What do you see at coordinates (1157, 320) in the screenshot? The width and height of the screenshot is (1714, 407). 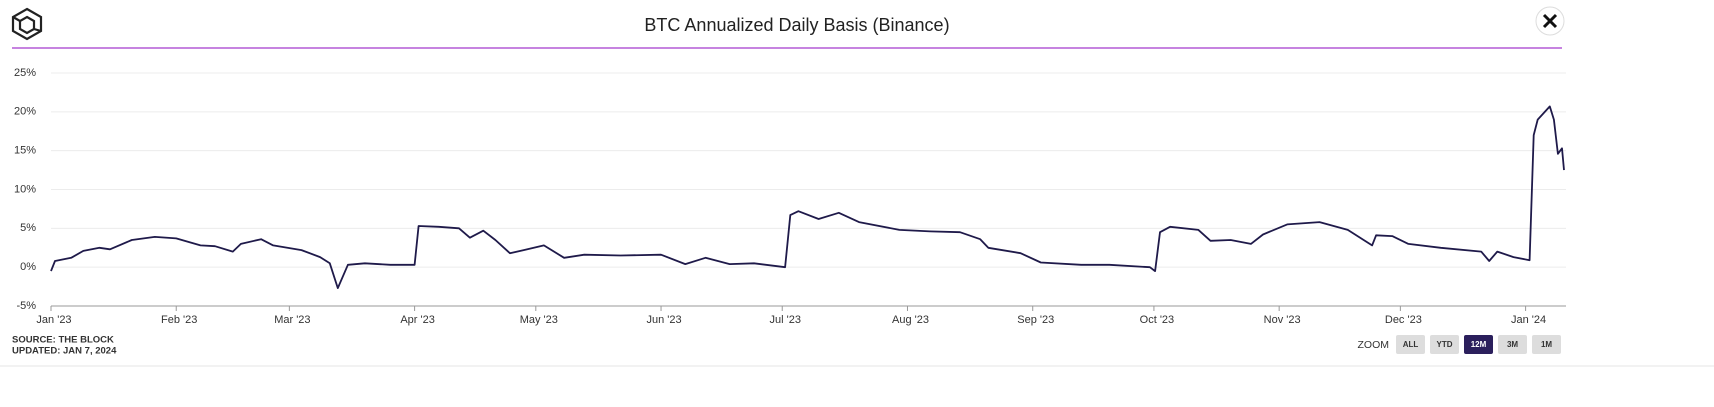 I see `x-tick-label: Oct '23` at bounding box center [1157, 320].